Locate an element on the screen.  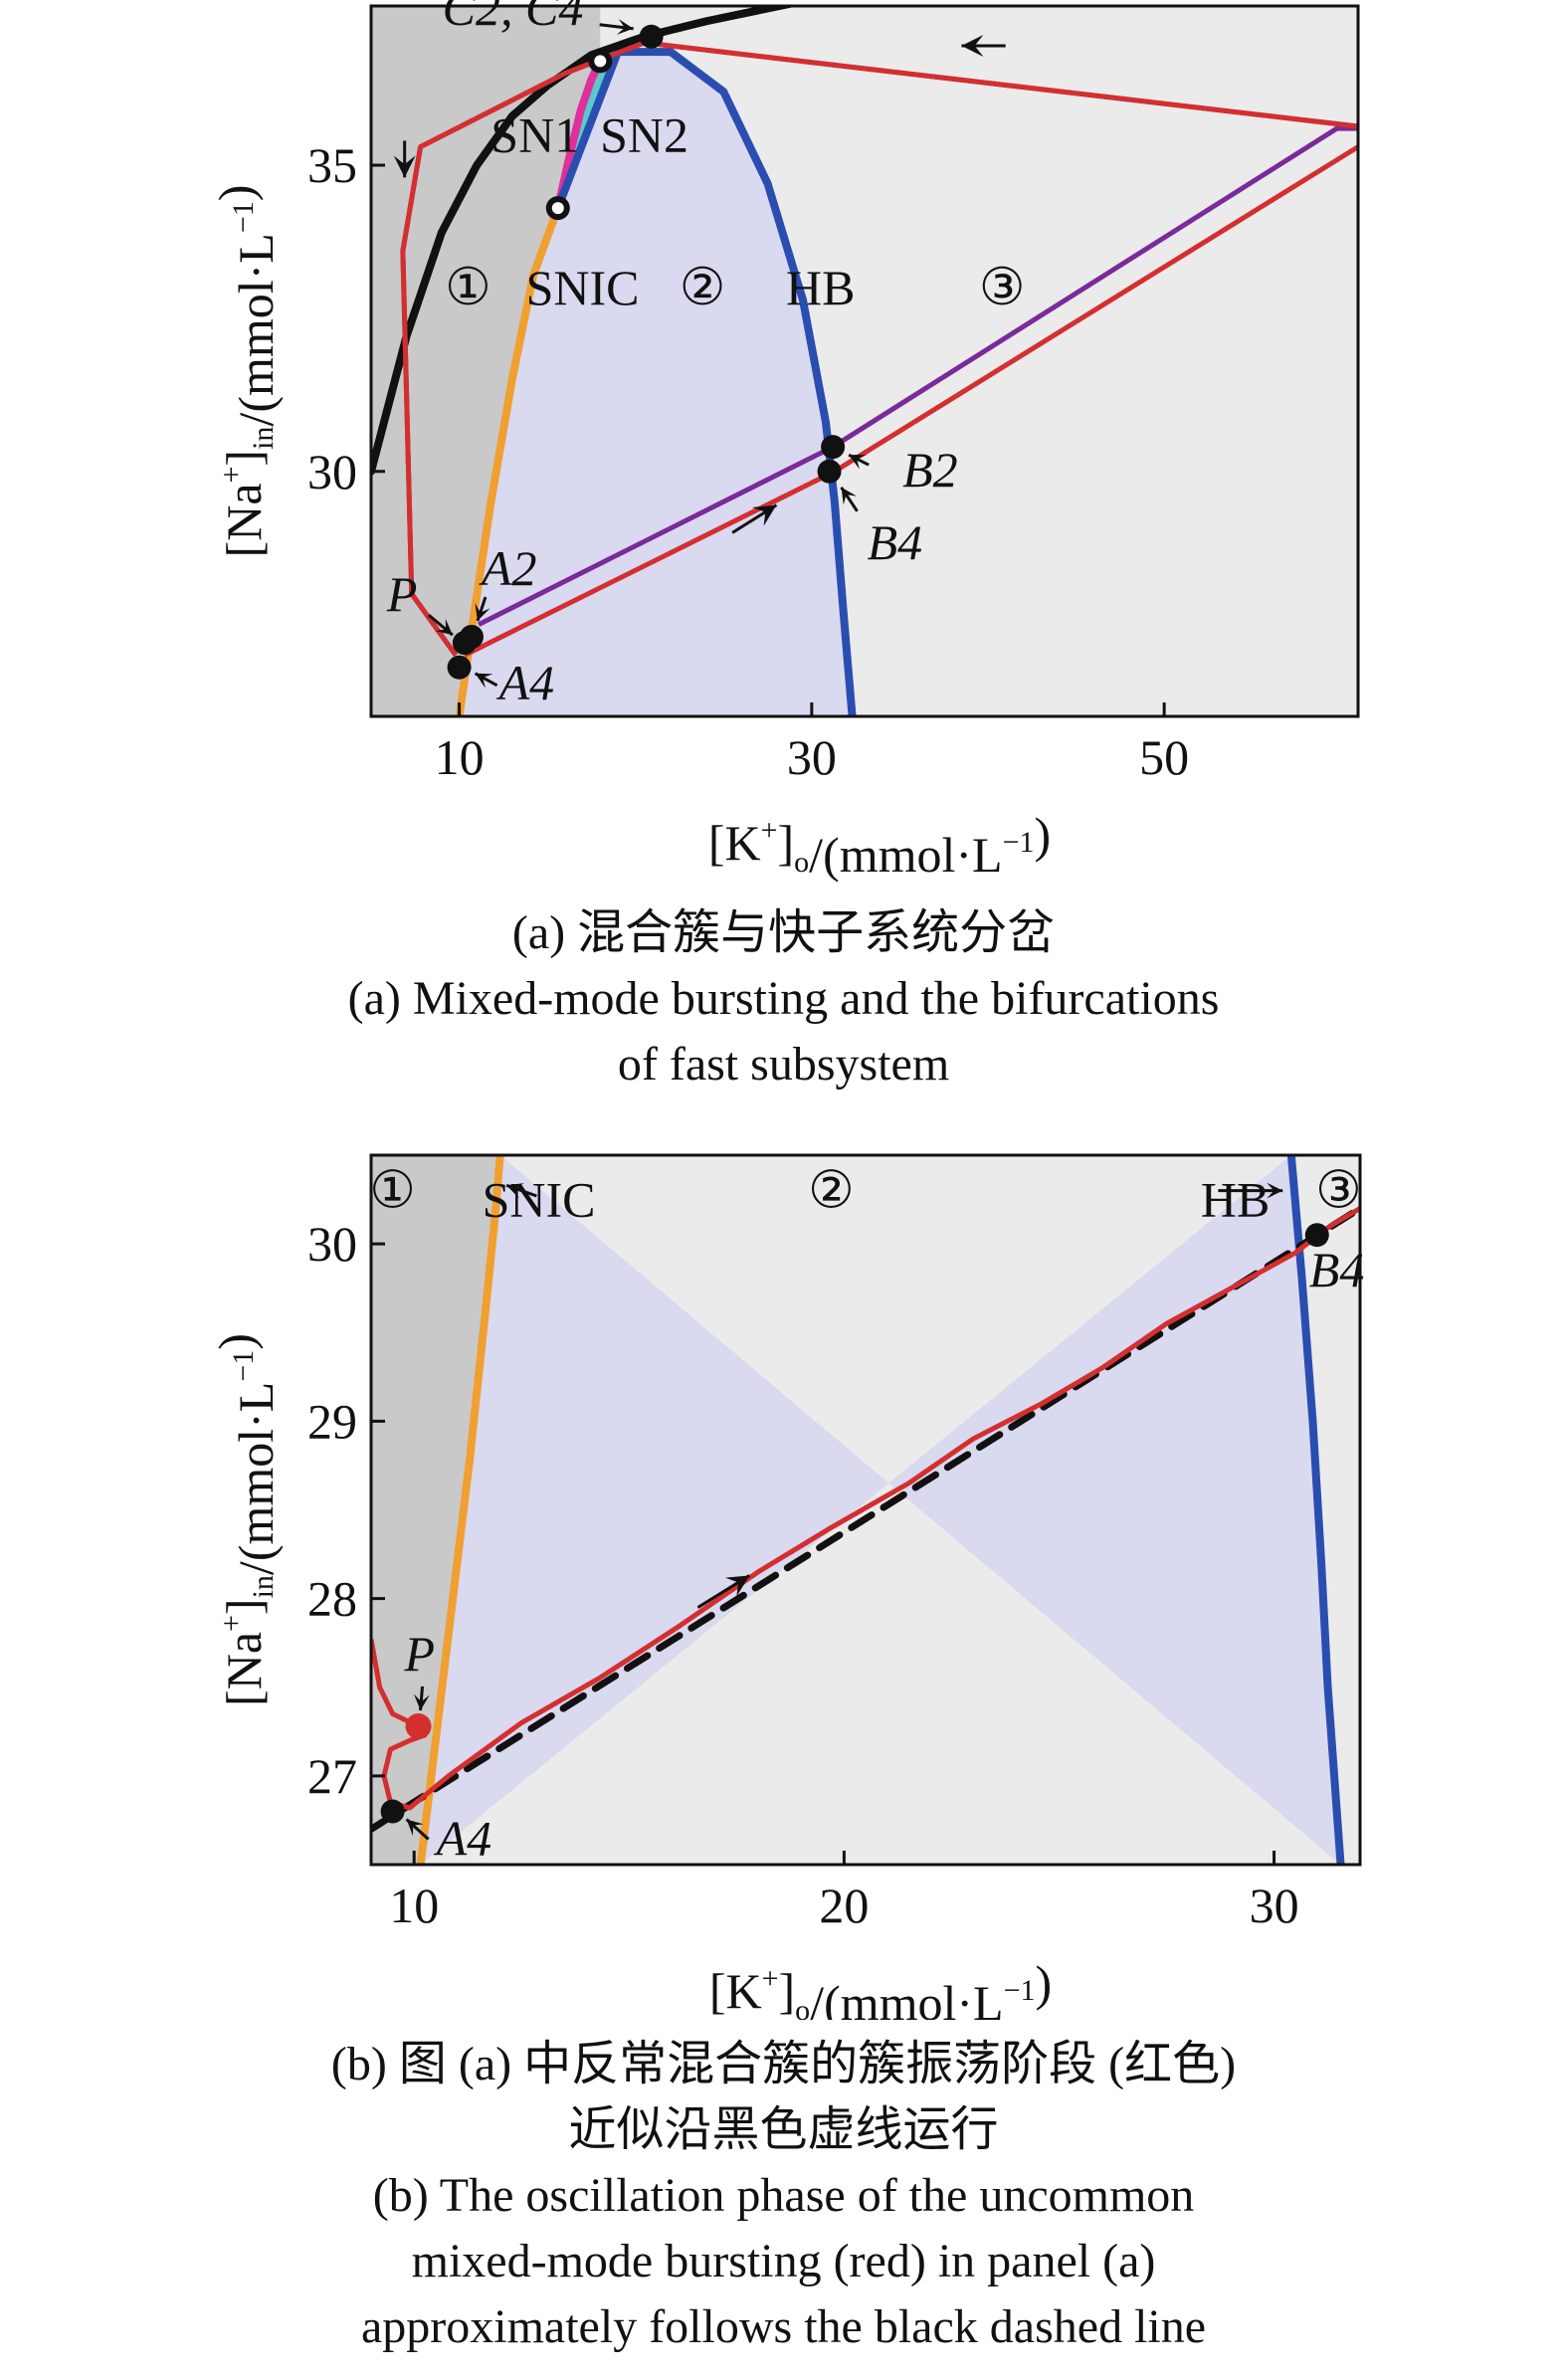
point-label-b4: B4 is located at coordinates (895, 542).